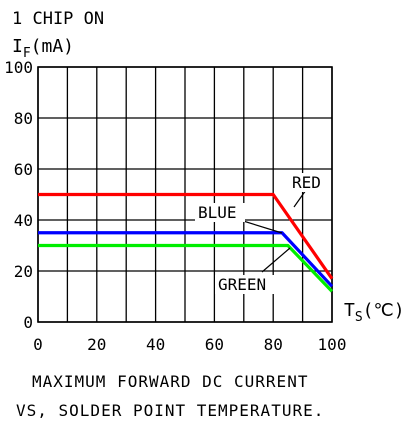 The image size is (418, 423). What do you see at coordinates (273, 344) in the screenshot?
I see `x-tick-label: 80` at bounding box center [273, 344].